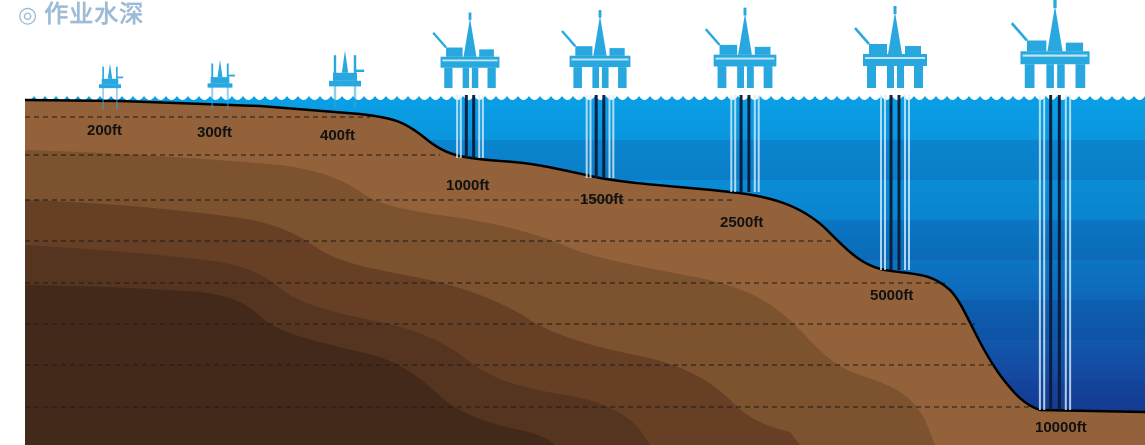  I want to click on wave-surface, so click(584, 94).